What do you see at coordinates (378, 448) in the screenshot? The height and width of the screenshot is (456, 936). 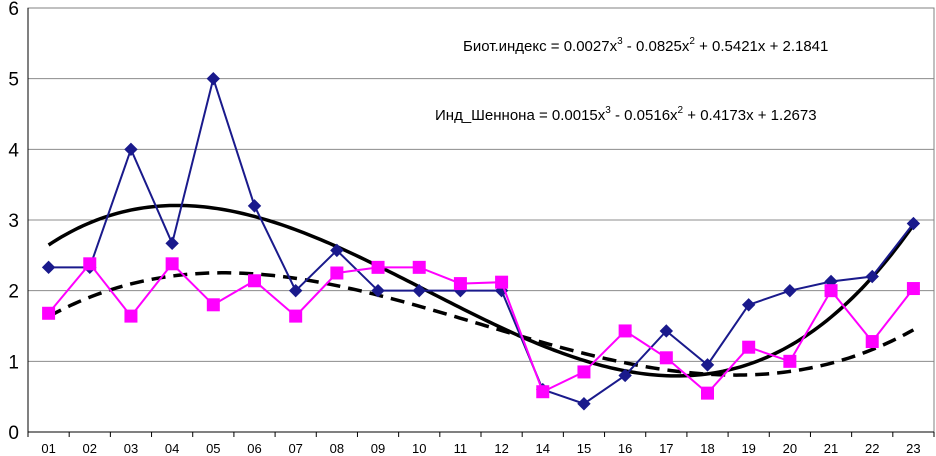 I see `x-tick-label: 09` at bounding box center [378, 448].